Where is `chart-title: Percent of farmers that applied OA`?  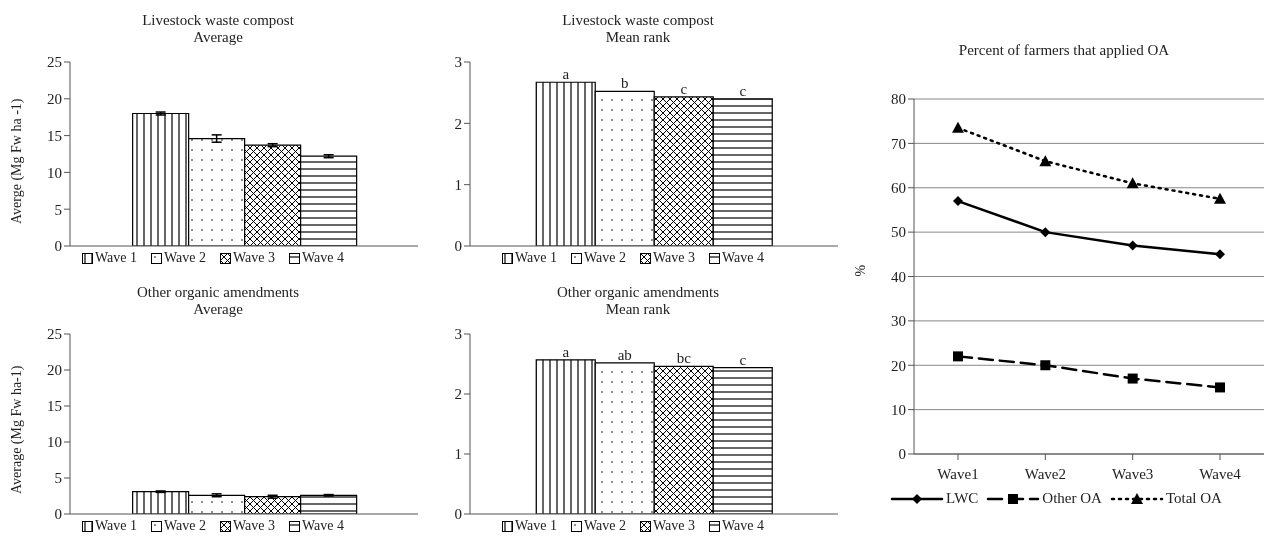 chart-title: Percent of farmers that applied OA is located at coordinates (1064, 50).